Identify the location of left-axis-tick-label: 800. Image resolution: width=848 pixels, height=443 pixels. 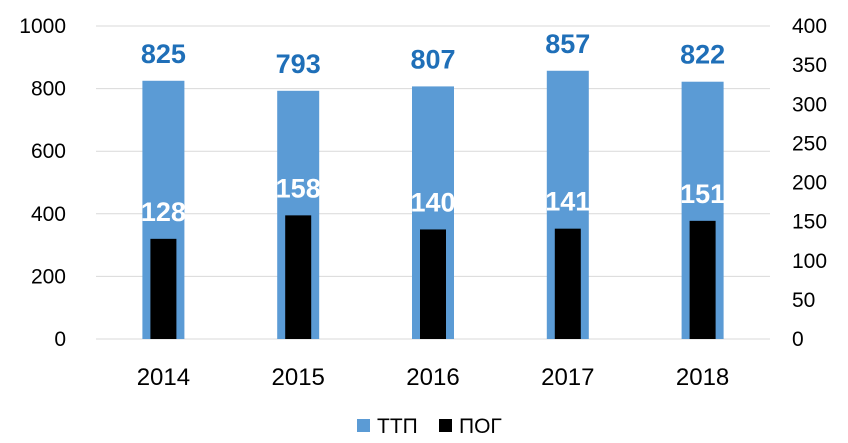
(48, 89).